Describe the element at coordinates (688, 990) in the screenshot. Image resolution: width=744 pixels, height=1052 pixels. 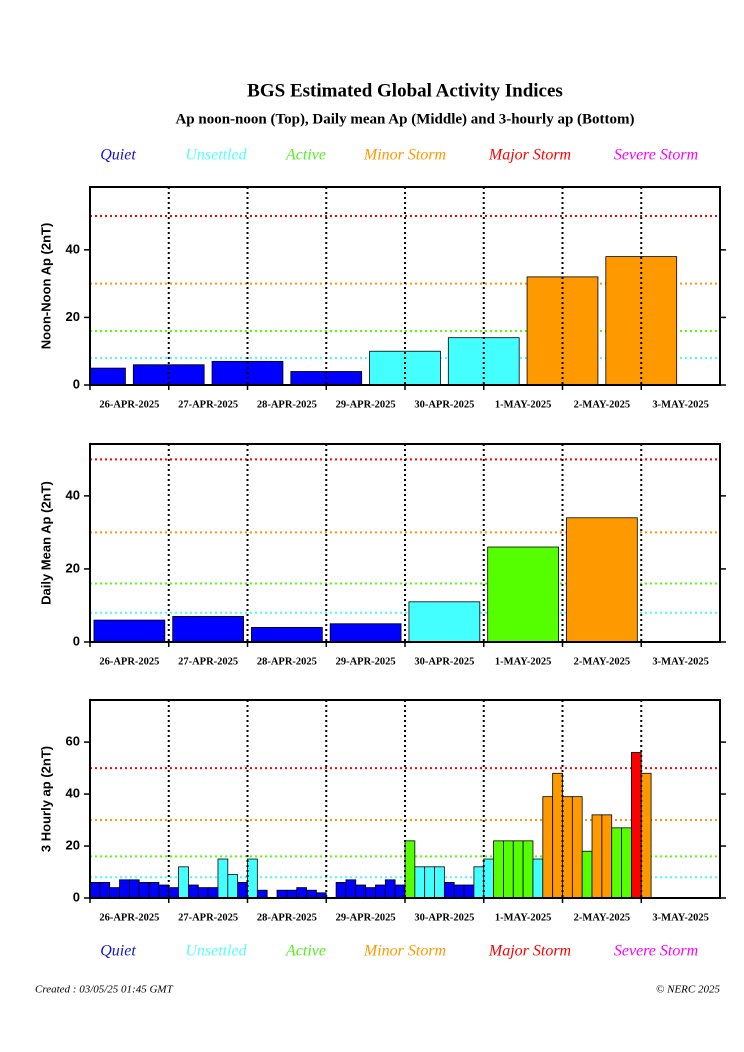
I see `copyright: © NERC 2025` at that location.